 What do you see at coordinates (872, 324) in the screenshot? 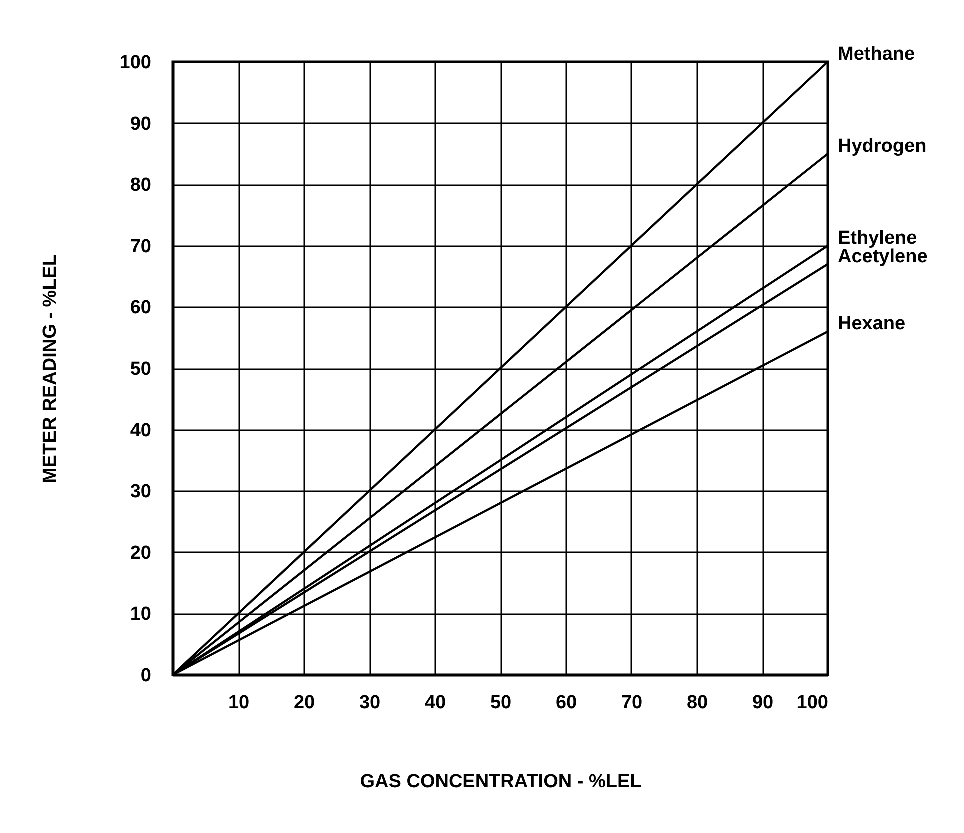
I see `series-label: Hexane` at bounding box center [872, 324].